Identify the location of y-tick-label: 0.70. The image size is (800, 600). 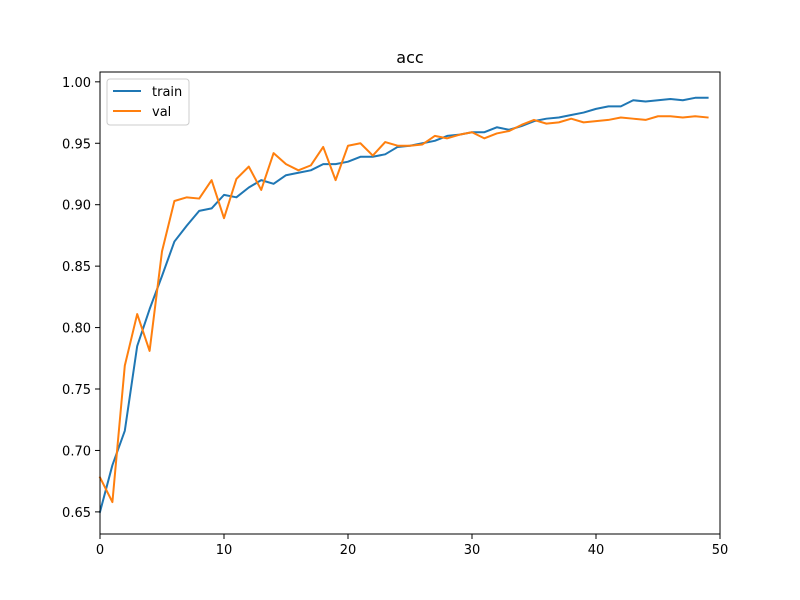
(76, 451).